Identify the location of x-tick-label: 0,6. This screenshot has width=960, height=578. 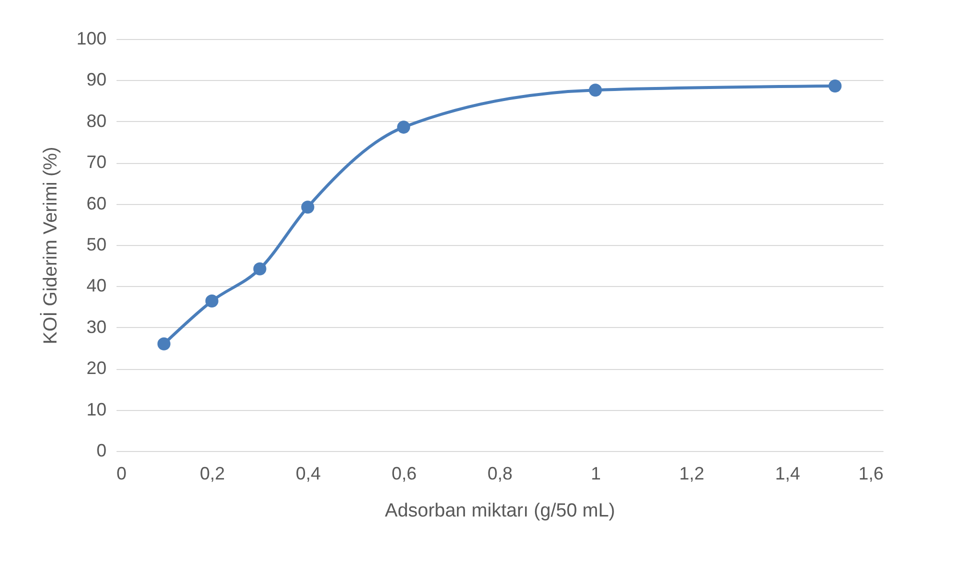
(404, 474).